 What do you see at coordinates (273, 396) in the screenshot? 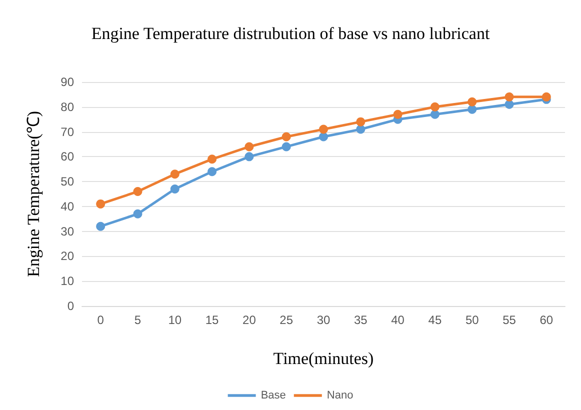
I see `legend-label: Base` at bounding box center [273, 396].